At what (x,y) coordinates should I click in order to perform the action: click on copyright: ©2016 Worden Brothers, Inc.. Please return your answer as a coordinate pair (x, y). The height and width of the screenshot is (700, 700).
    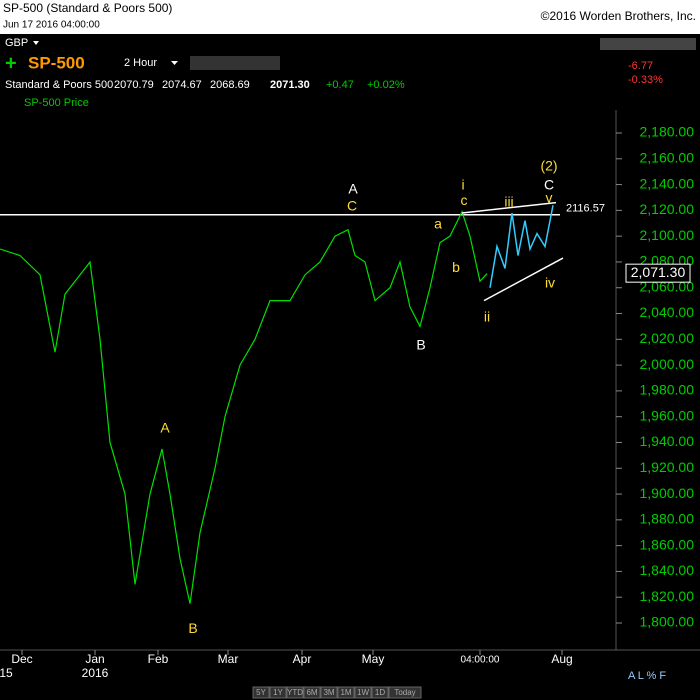
    Looking at the image, I should click on (618, 16).